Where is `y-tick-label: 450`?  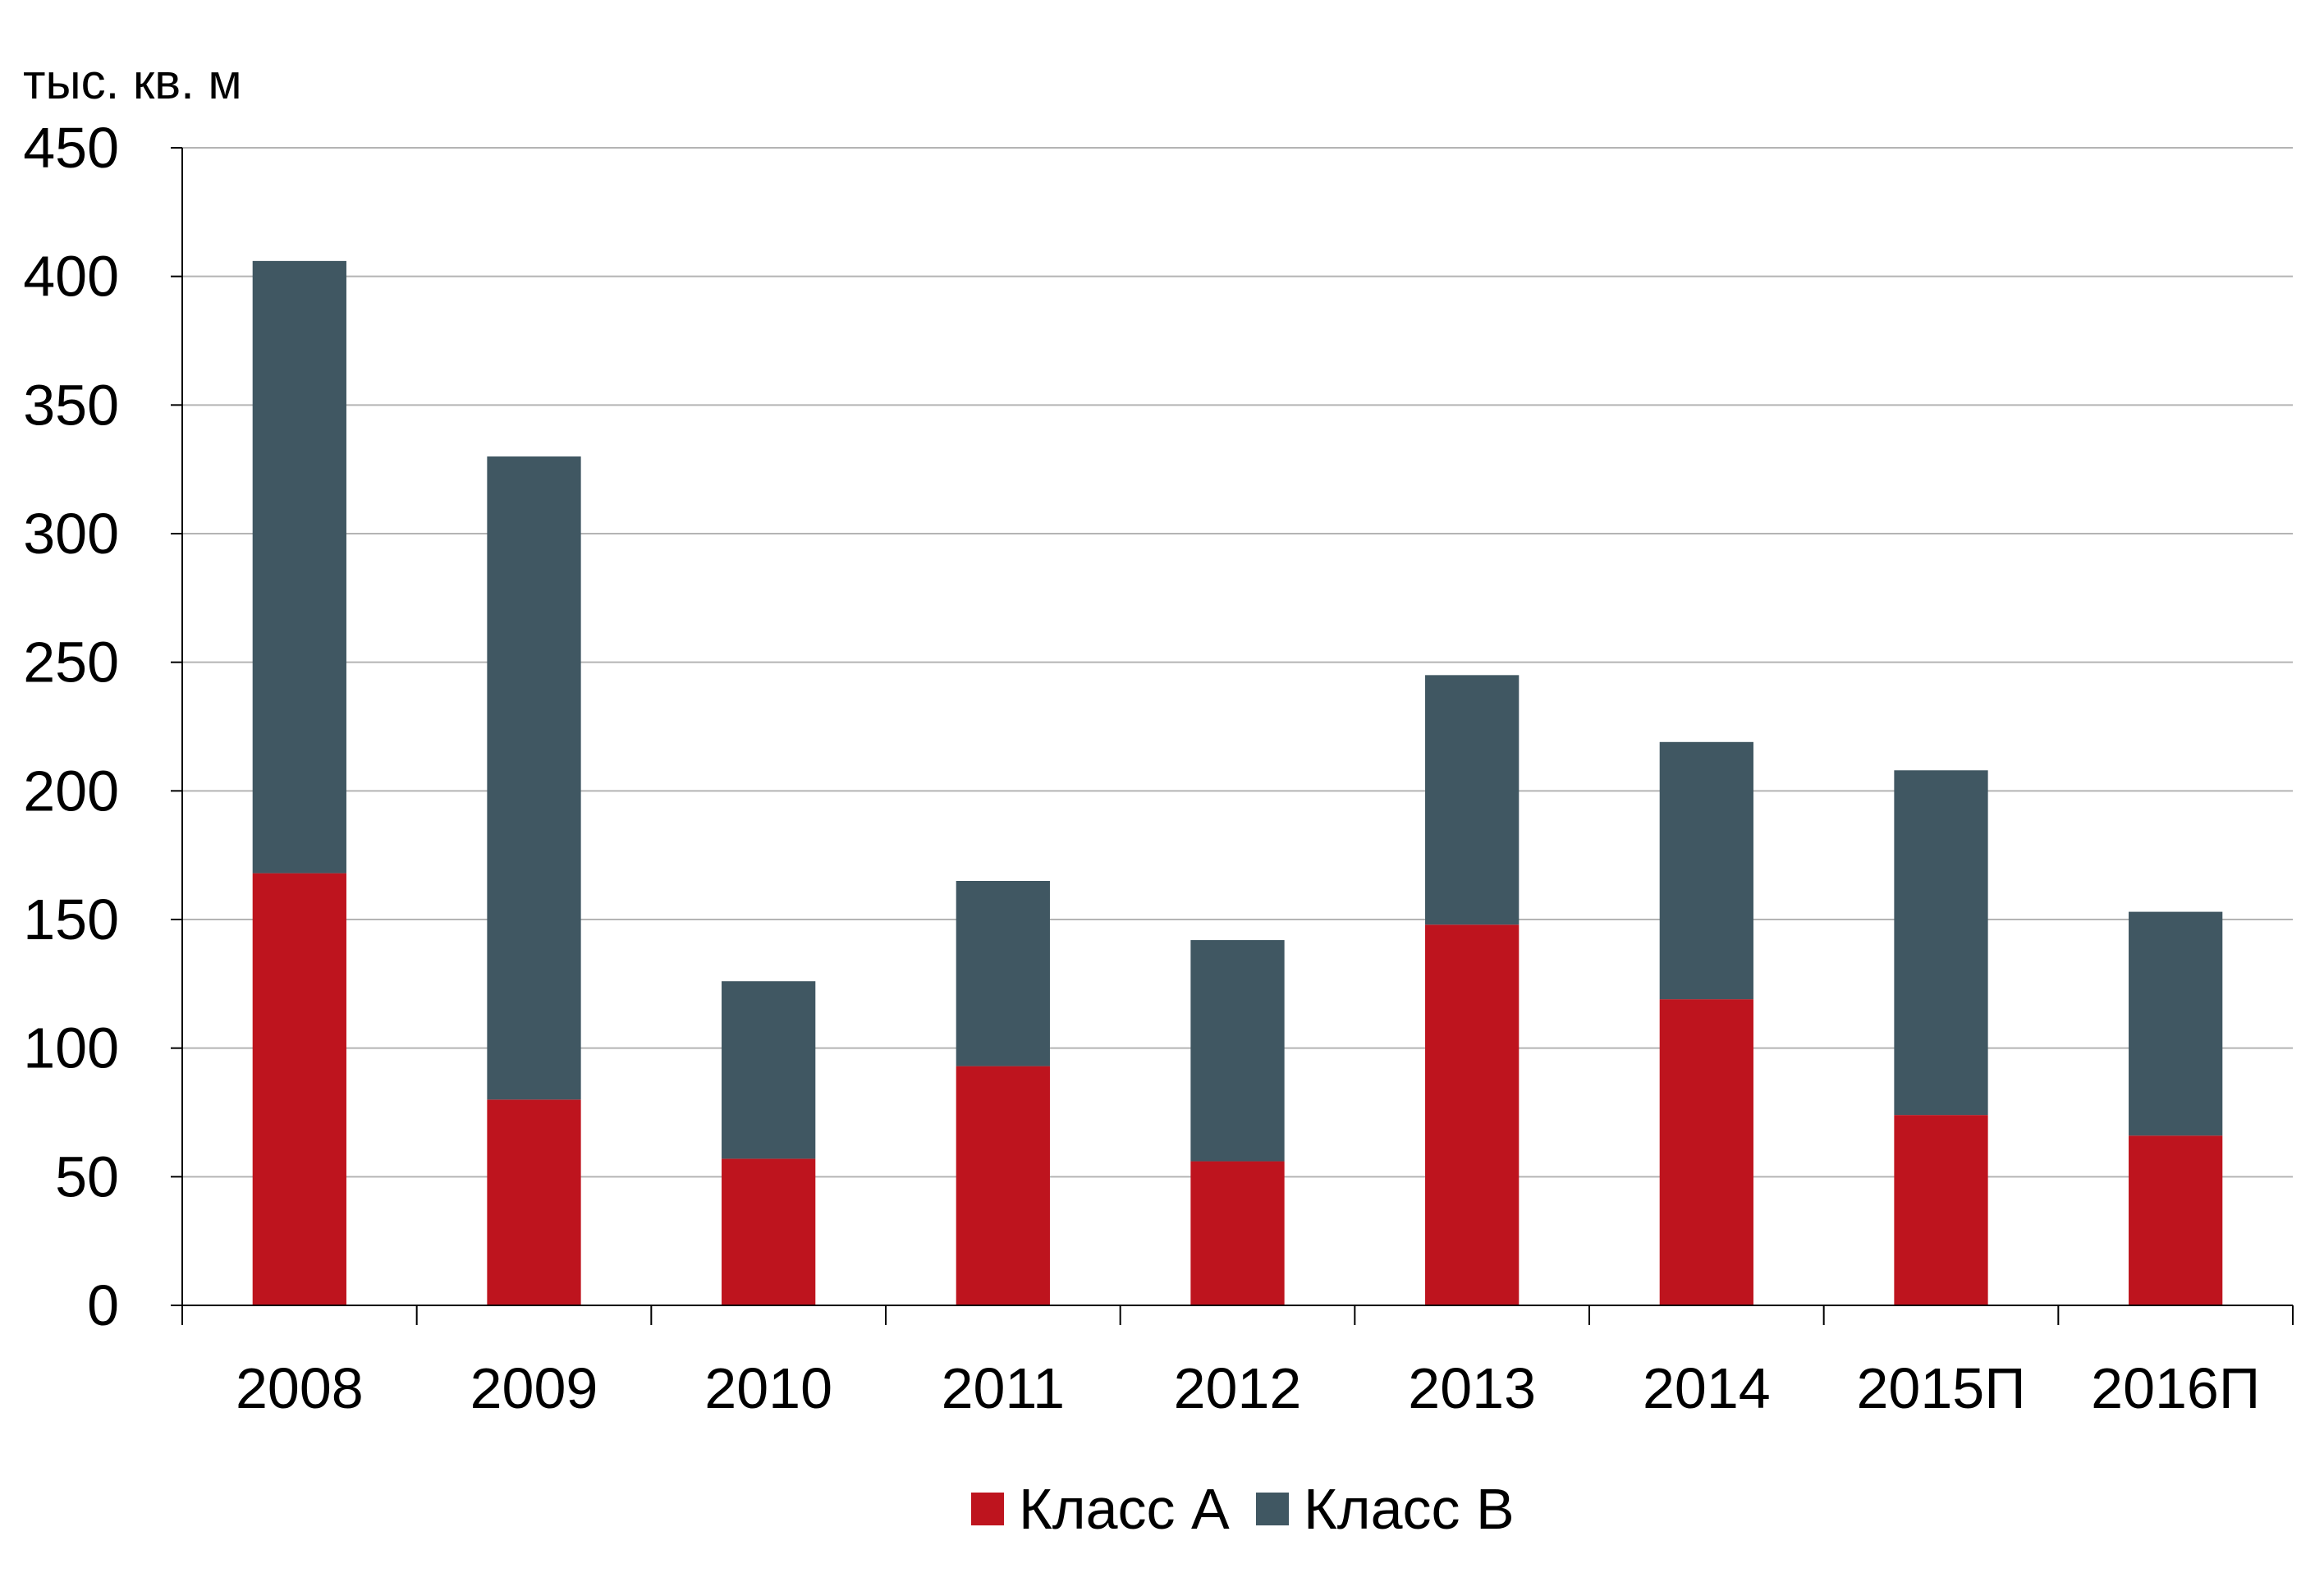
y-tick-label: 450 is located at coordinates (71, 148).